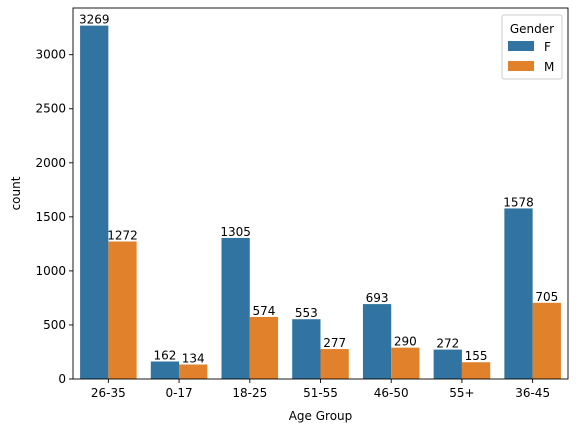 This screenshot has width=580, height=436. Describe the element at coordinates (122, 235) in the screenshot. I see `data-label-M-26-35: 1272` at that location.